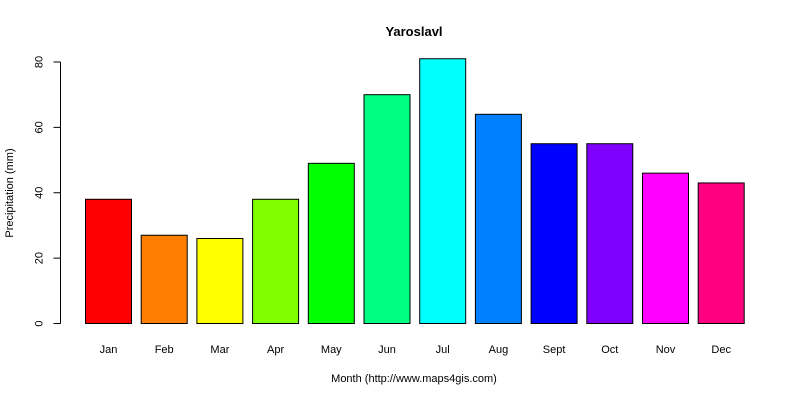 The height and width of the screenshot is (400, 800). Describe the element at coordinates (164, 350) in the screenshot. I see `x-tick-label-feb: Feb` at that location.